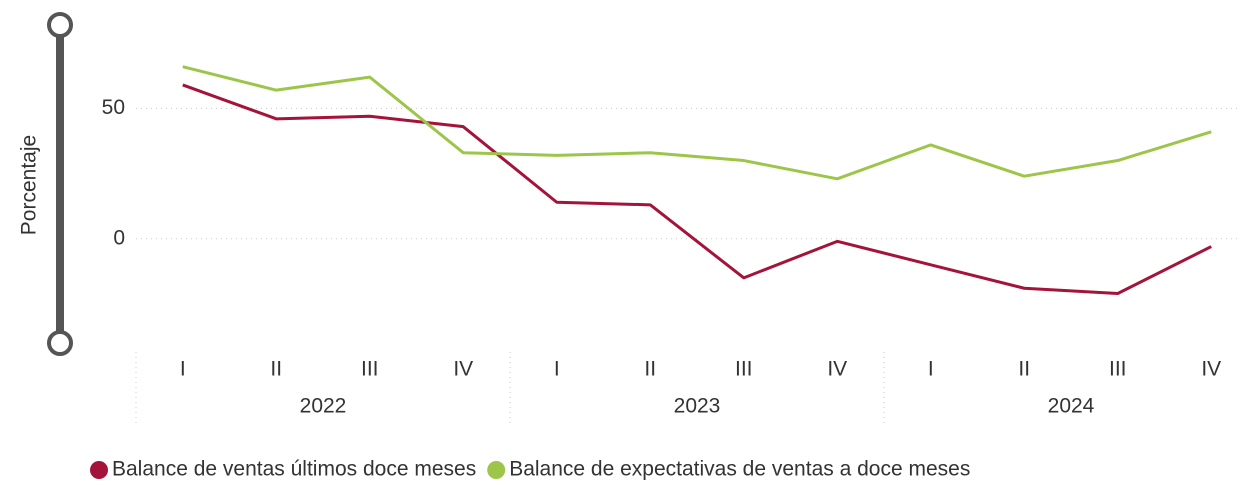 Image resolution: width=1241 pixels, height=485 pixels. What do you see at coordinates (29, 185) in the screenshot?
I see `y-axis-label: Porcentaje` at bounding box center [29, 185].